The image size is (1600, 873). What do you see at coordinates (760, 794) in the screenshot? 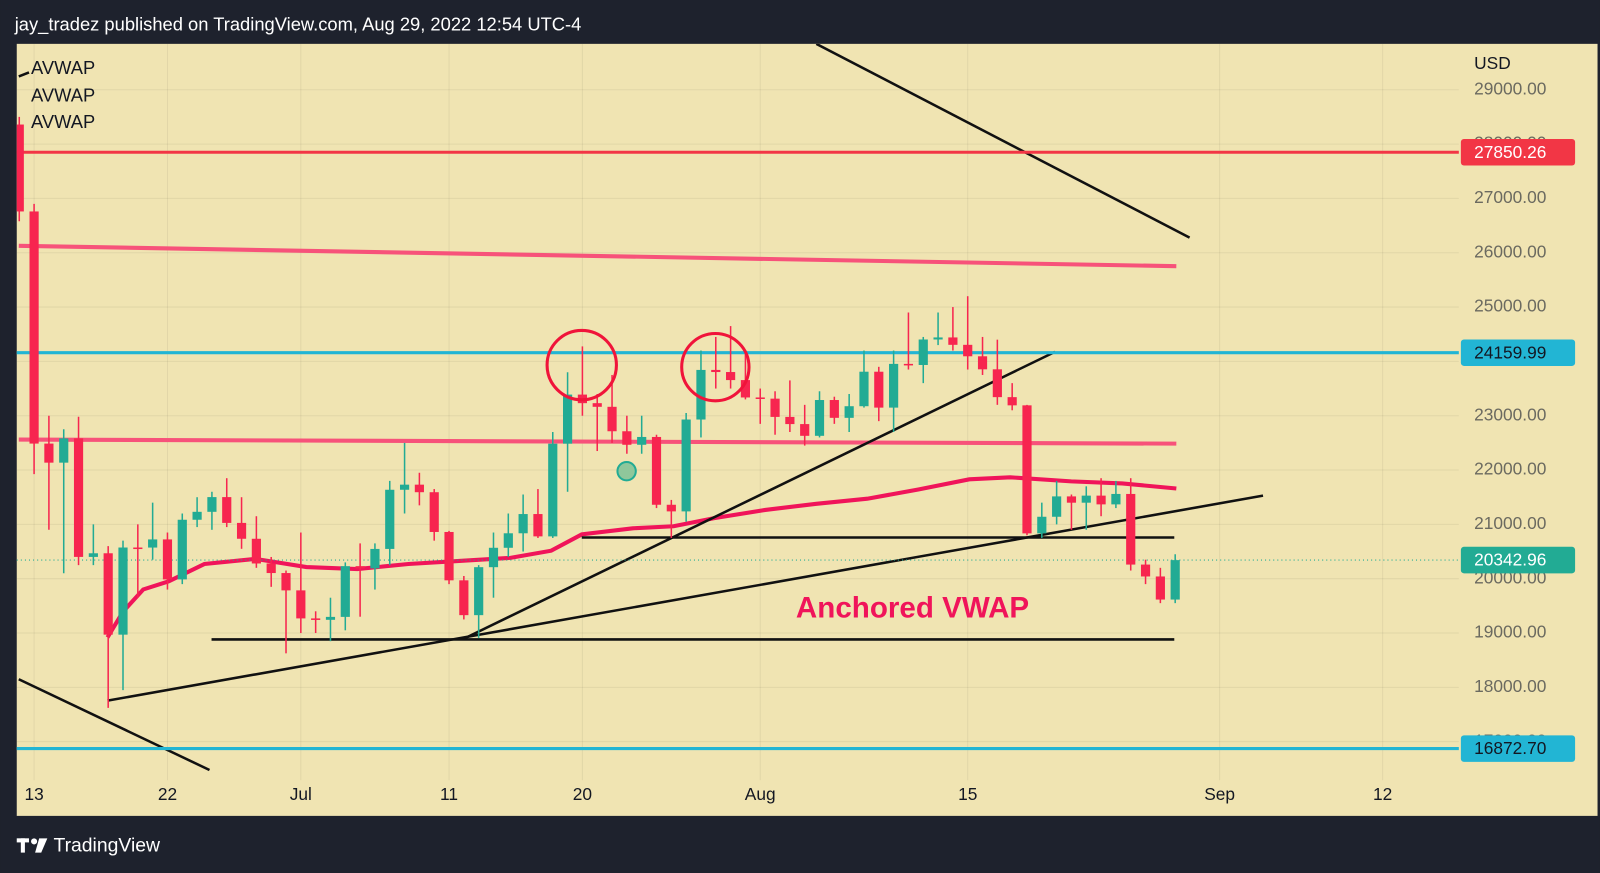
I see `x-tick-label: Aug` at bounding box center [760, 794].